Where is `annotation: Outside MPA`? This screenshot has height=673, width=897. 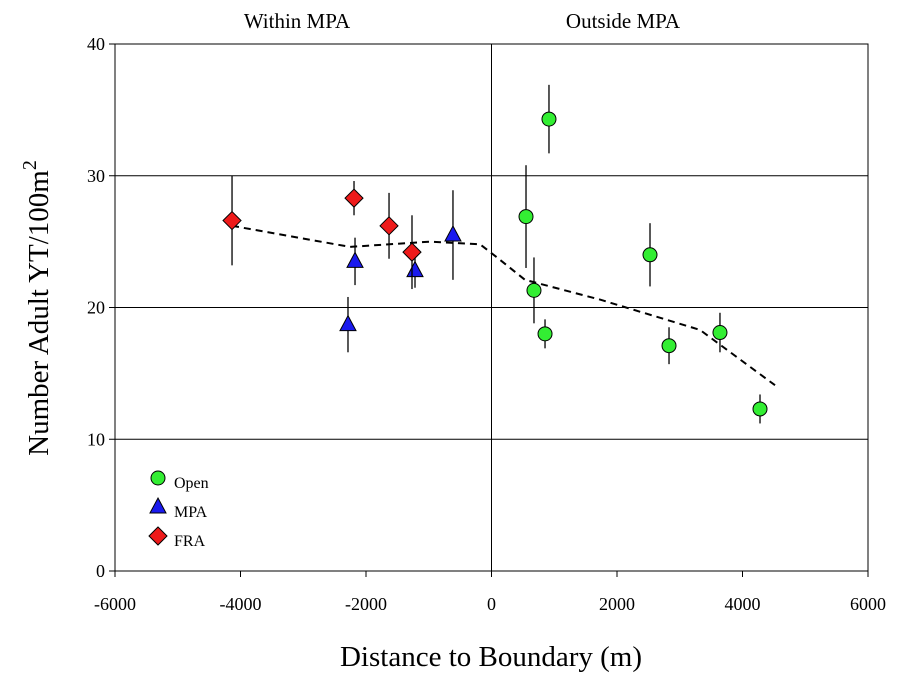
annotation: Outside MPA is located at coordinates (623, 21).